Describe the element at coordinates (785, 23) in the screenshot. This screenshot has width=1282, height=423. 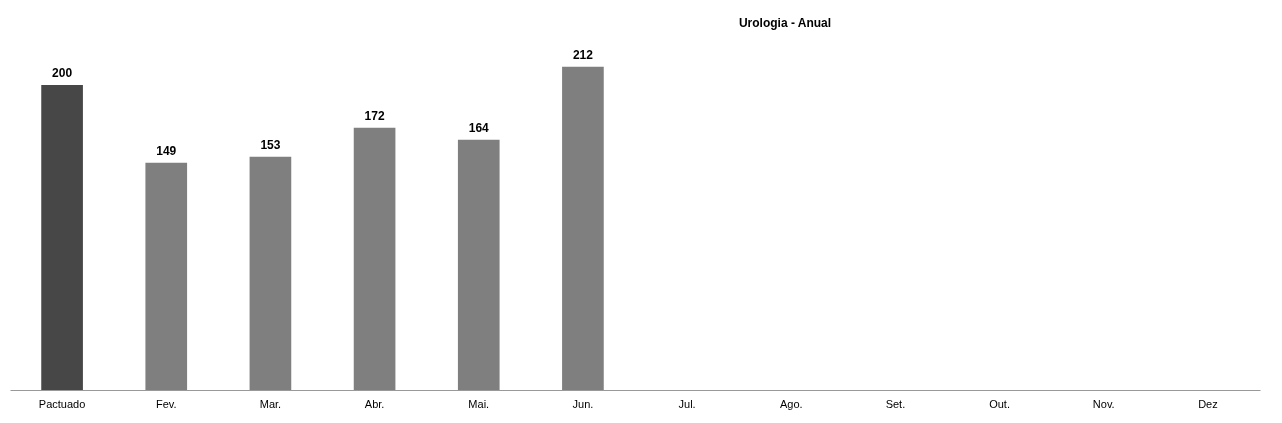
I see `chart-title: Urologia - Anual` at that location.